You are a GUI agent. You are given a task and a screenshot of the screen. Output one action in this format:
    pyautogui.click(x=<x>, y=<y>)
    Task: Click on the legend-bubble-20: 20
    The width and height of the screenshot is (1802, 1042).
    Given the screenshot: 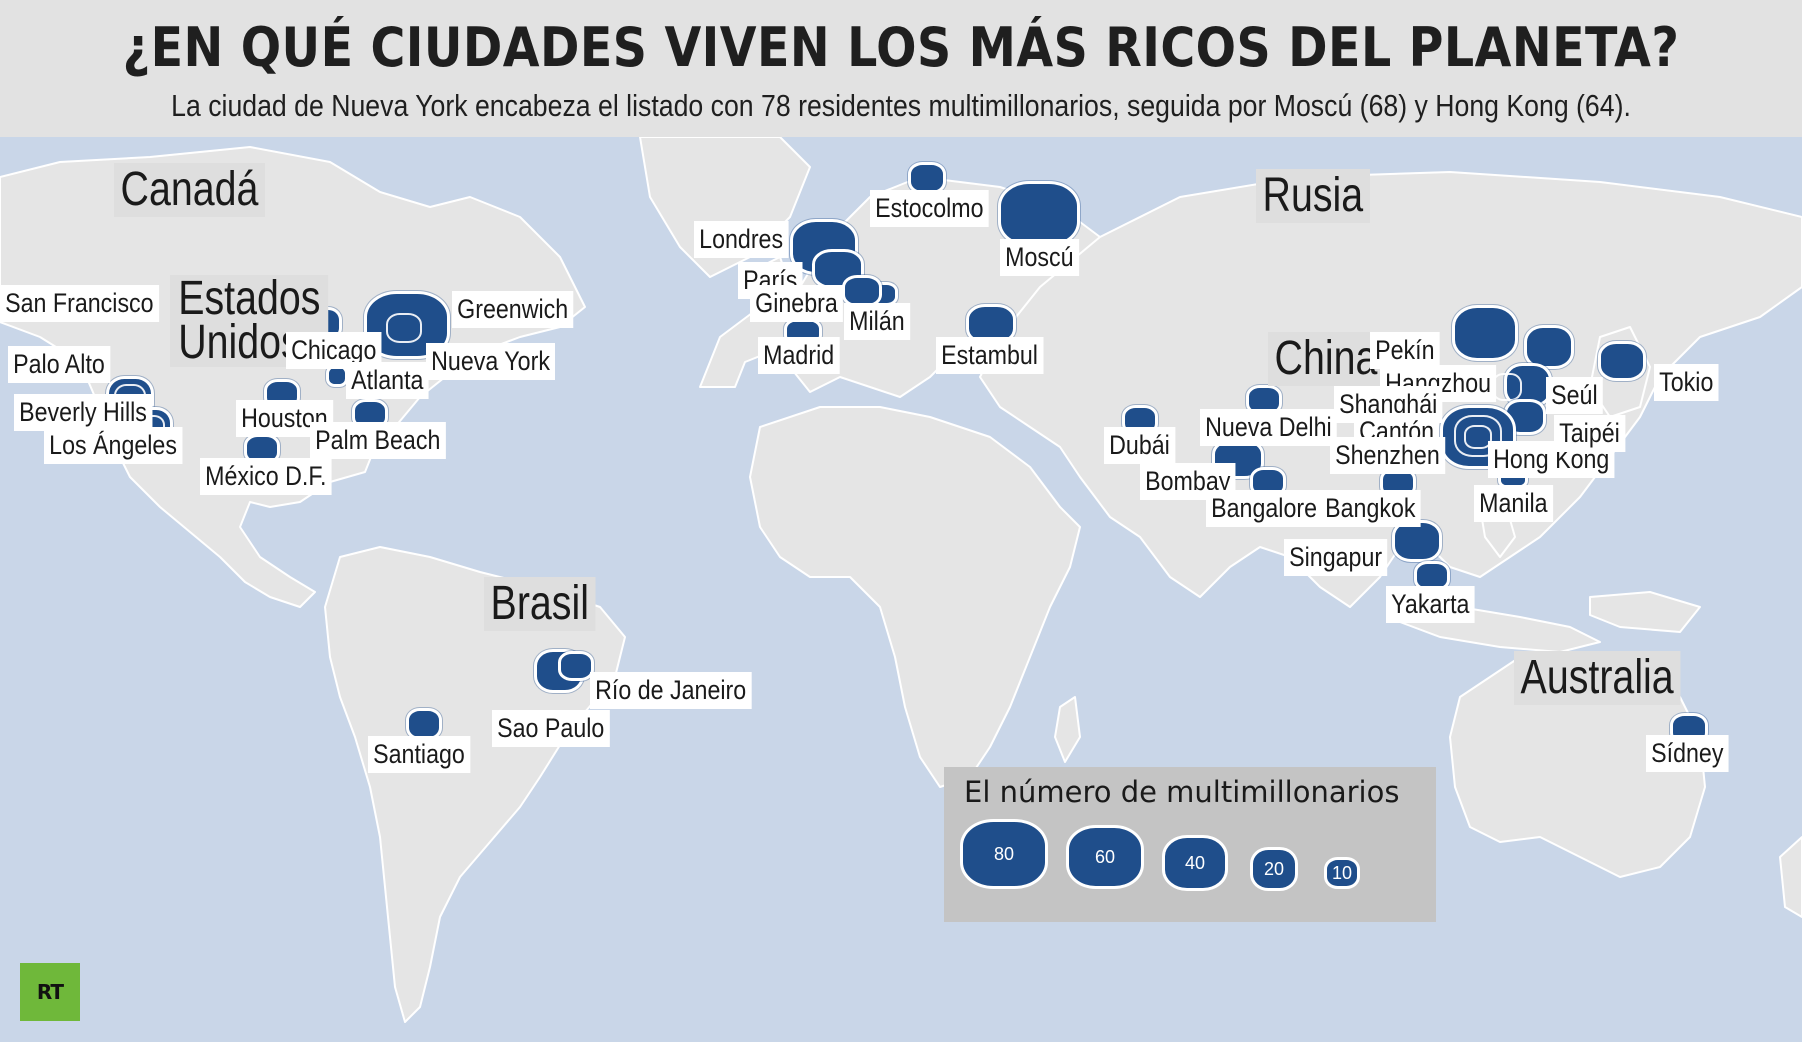 What is the action you would take?
    pyautogui.click(x=1274, y=869)
    